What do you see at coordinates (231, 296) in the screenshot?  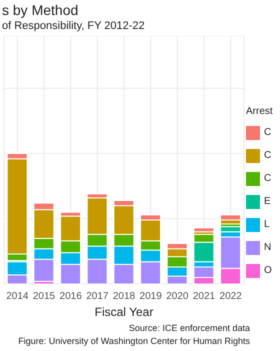 I see `x-tick-label: 2022` at bounding box center [231, 296].